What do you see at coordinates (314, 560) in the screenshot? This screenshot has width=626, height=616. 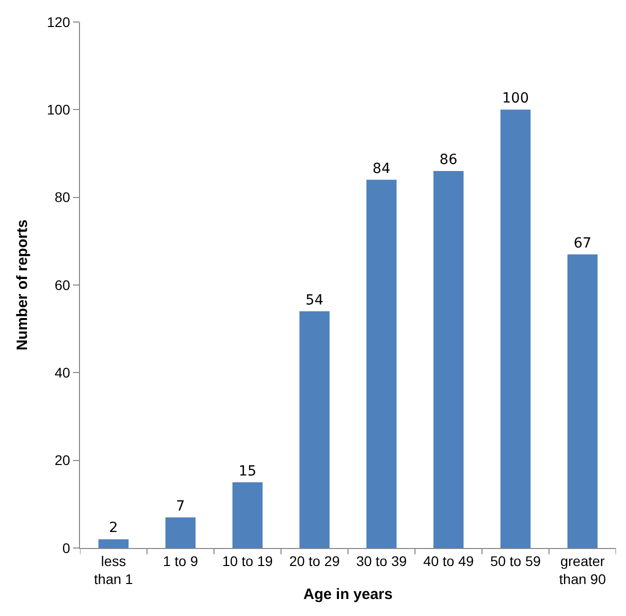 I see `x-tick-label: 20 to 29` at bounding box center [314, 560].